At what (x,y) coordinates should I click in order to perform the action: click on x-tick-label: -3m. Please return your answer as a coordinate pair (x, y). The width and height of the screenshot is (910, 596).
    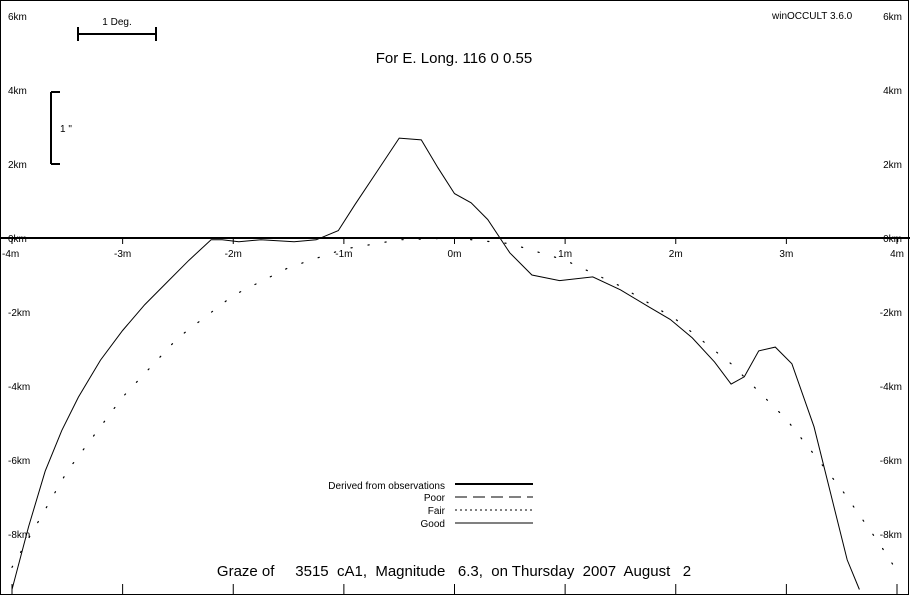
    Looking at the image, I should click on (122, 254).